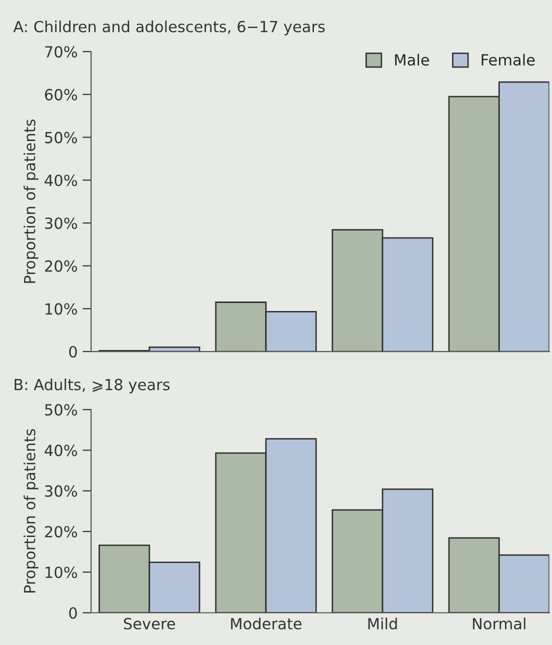  I want to click on x-tick-label: Normal, so click(499, 624).